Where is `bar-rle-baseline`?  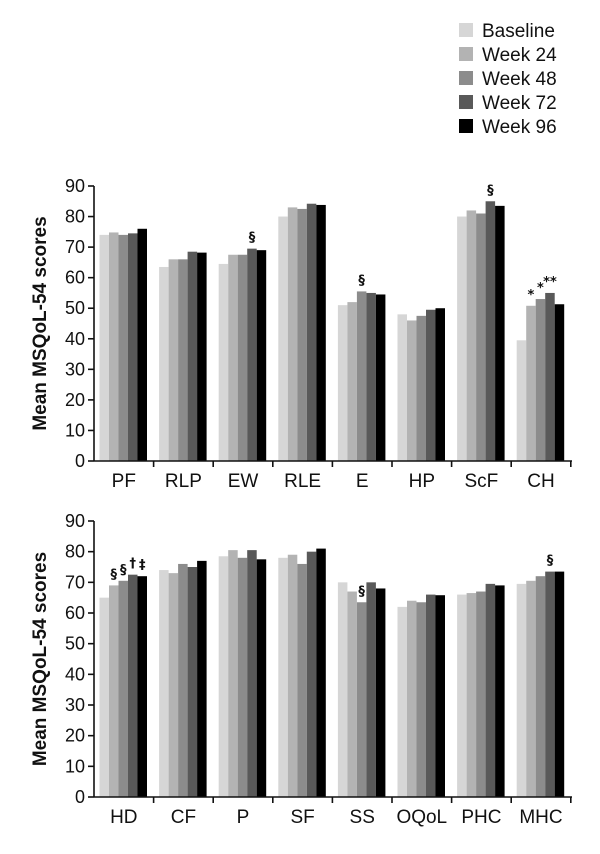
bar-rle-baseline is located at coordinates (283, 338).